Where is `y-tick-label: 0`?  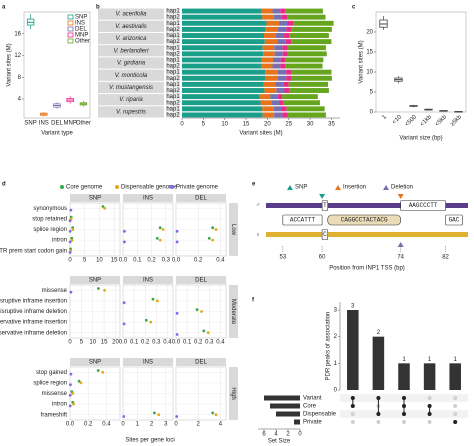
y-tick-label: 0 is located at coordinates (372, 113).